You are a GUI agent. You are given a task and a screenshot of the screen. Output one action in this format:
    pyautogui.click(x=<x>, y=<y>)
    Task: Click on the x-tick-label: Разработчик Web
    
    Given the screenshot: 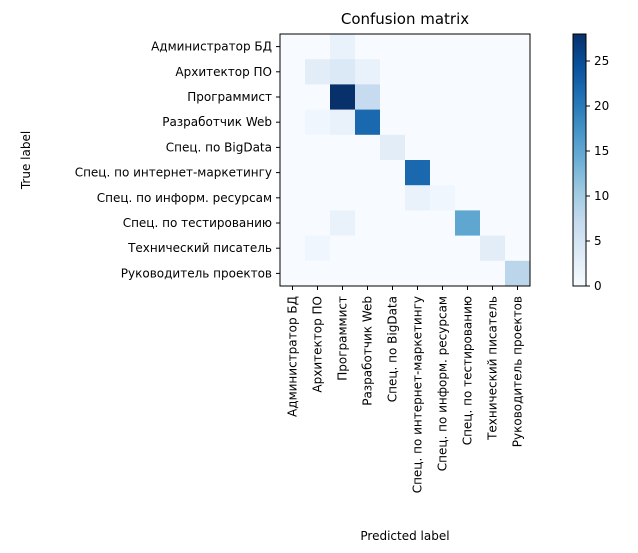 What is the action you would take?
    pyautogui.click(x=368, y=351)
    